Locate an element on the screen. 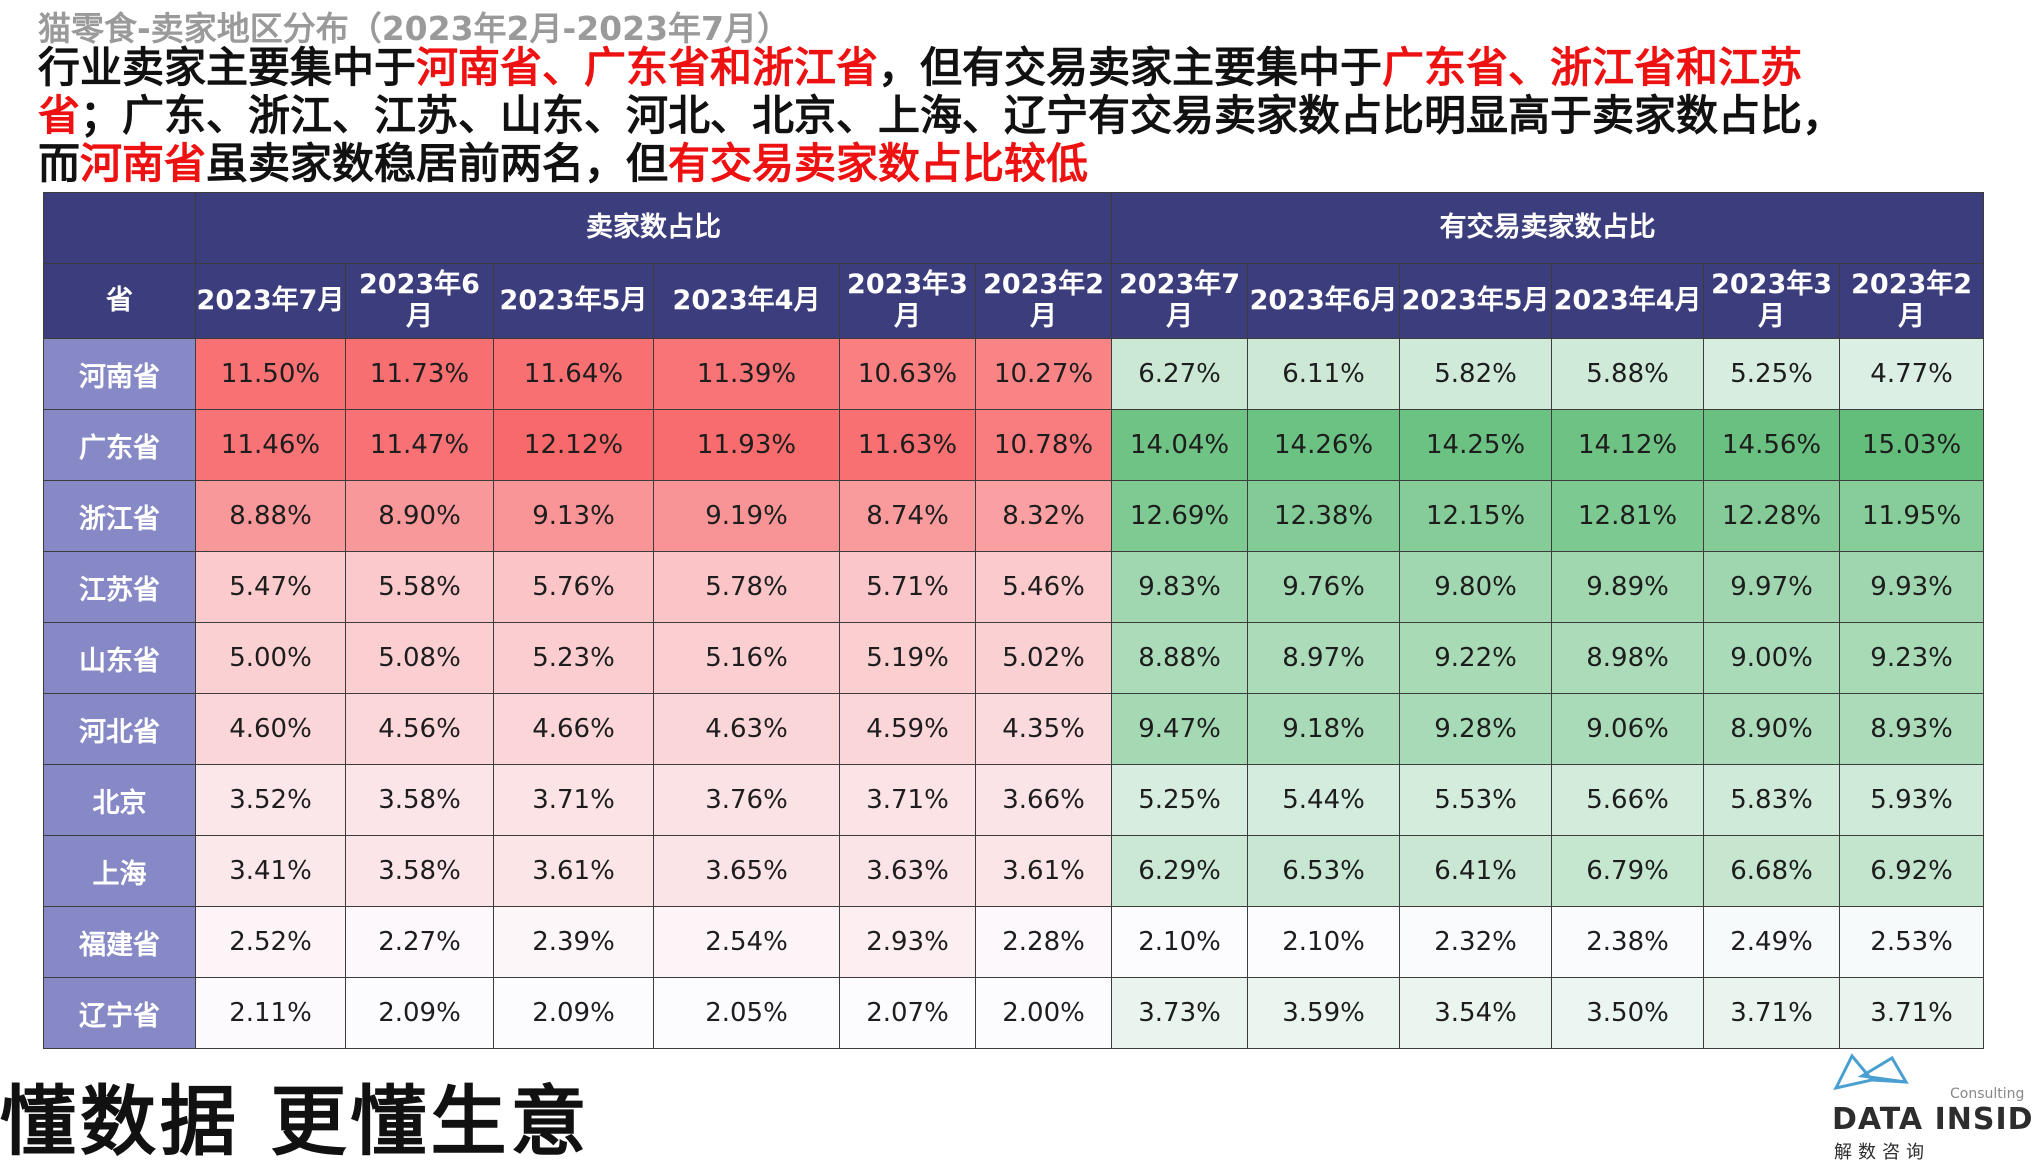  footer-slogan: 懂数据 更懂生意 is located at coordinates (295, 1121).